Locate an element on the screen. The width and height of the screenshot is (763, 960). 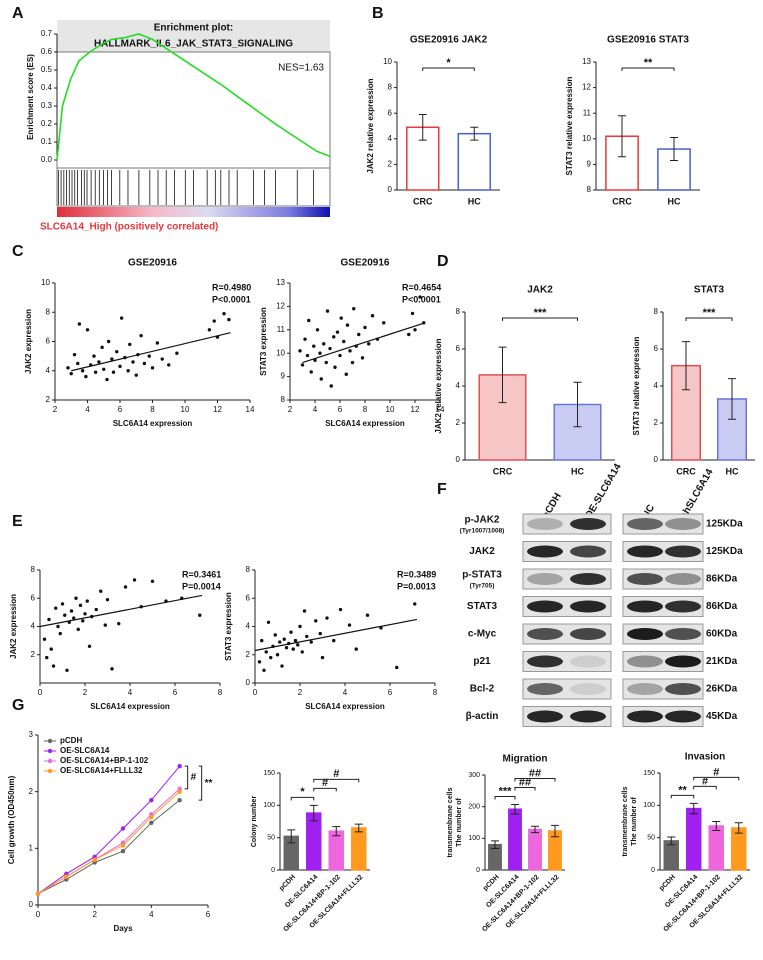
y-tick-label: 0.4 is located at coordinates (47, 87).